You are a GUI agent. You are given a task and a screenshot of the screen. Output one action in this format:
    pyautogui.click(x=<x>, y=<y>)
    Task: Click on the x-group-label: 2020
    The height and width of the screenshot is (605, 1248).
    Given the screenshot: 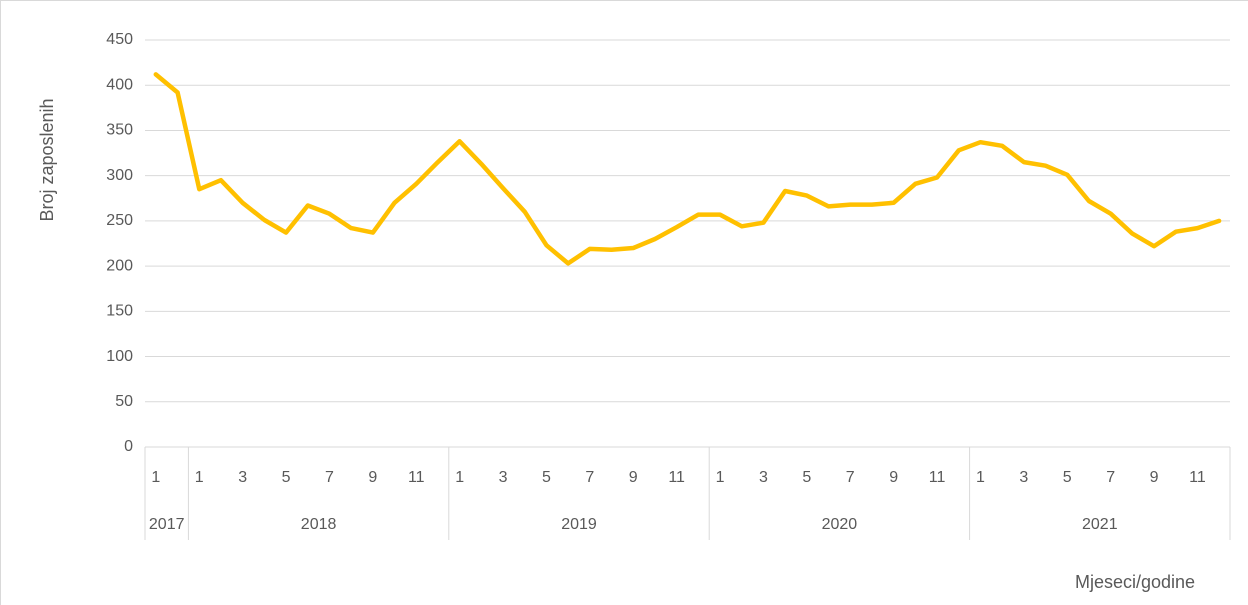 What is the action you would take?
    pyautogui.click(x=840, y=524)
    